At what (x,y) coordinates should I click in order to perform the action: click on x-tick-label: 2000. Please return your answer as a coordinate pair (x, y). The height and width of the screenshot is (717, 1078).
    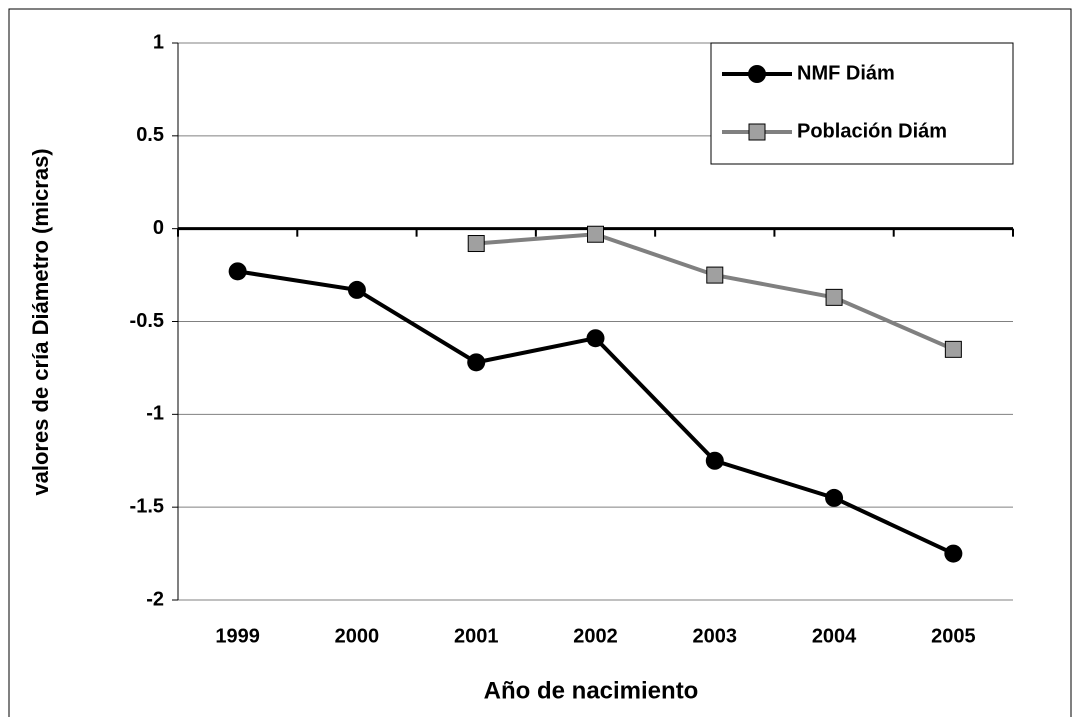
    Looking at the image, I should click on (357, 636).